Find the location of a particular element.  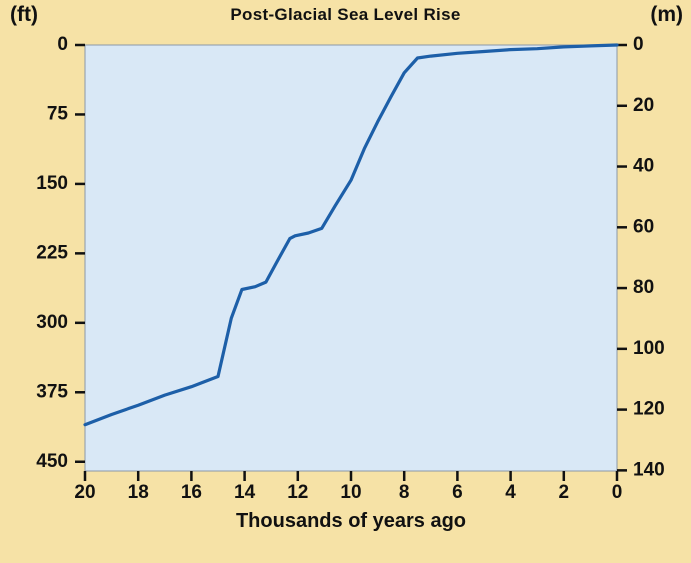

x-tick-label: 20 is located at coordinates (84, 492).